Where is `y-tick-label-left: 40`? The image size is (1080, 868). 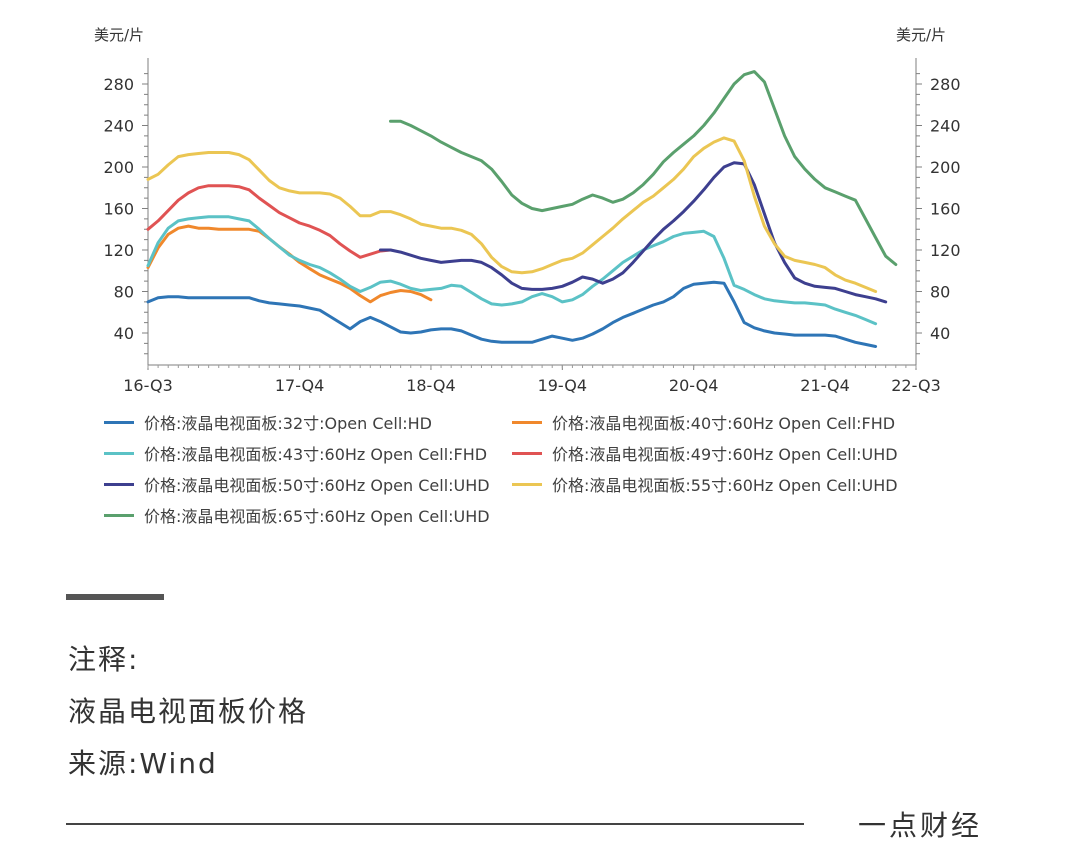
y-tick-label-left: 40 is located at coordinates (124, 333).